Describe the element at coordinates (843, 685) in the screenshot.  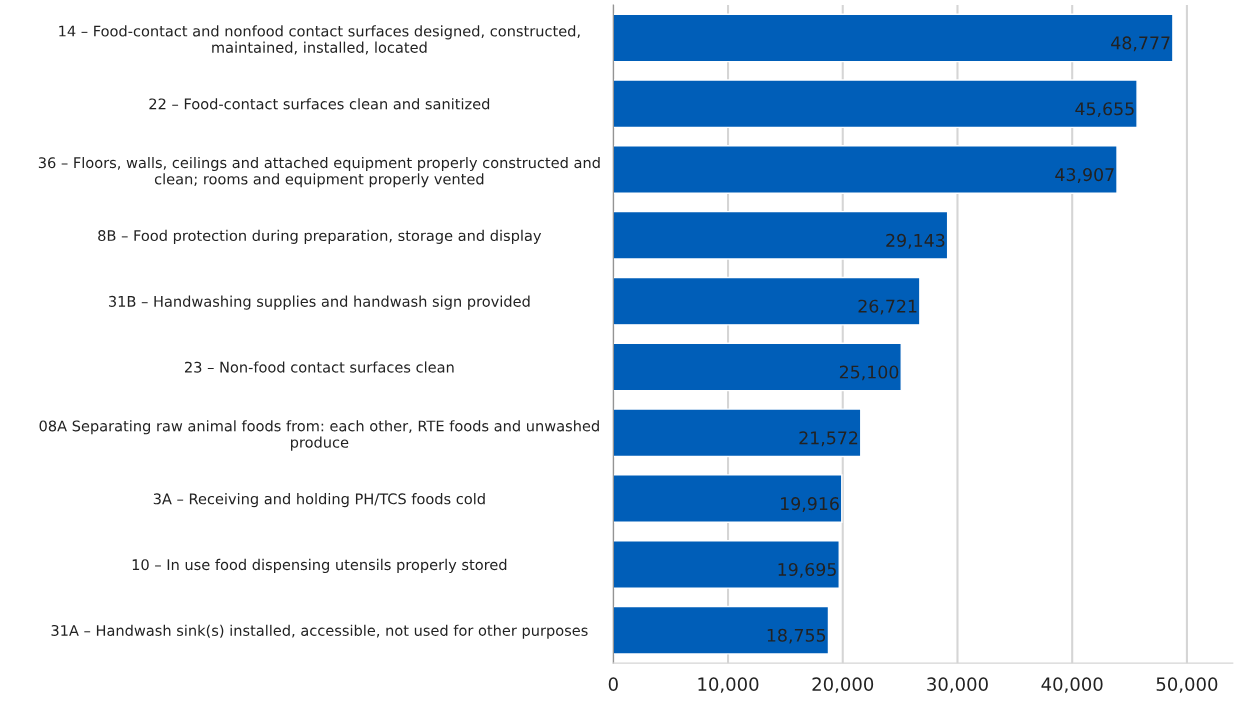
I see `x-tick-label: 20,000` at that location.